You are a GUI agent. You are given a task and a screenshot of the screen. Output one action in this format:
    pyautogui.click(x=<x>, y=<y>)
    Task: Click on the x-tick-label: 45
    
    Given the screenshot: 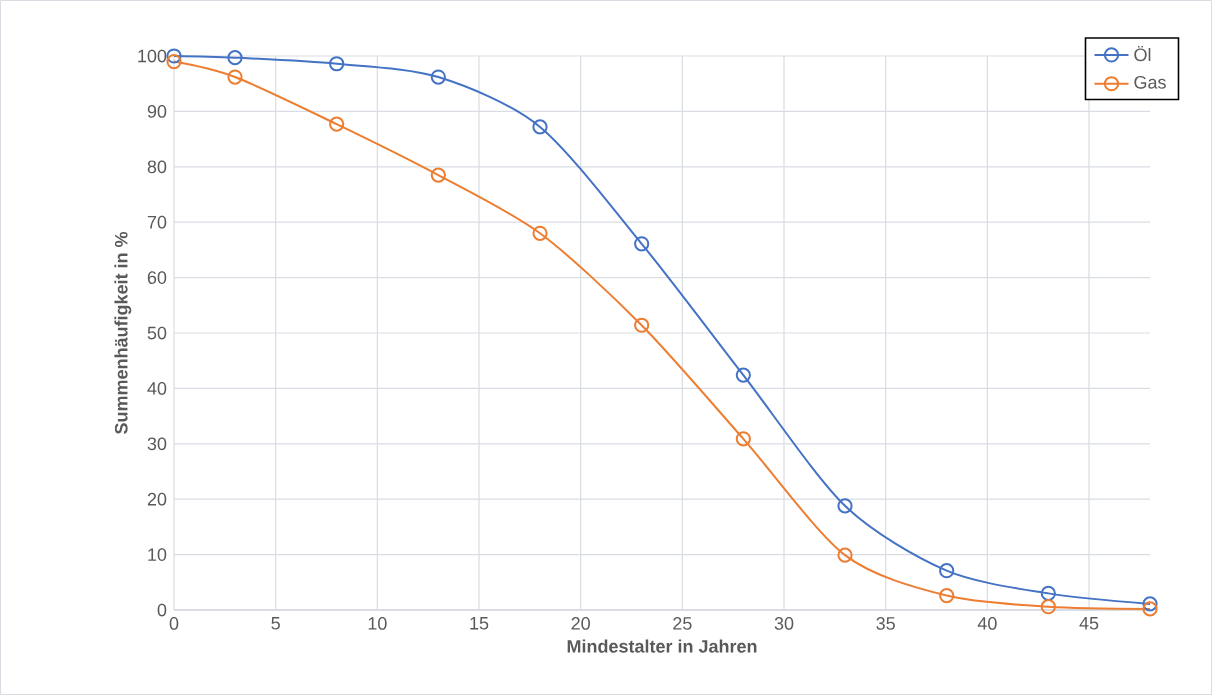 What is the action you would take?
    pyautogui.click(x=1089, y=623)
    